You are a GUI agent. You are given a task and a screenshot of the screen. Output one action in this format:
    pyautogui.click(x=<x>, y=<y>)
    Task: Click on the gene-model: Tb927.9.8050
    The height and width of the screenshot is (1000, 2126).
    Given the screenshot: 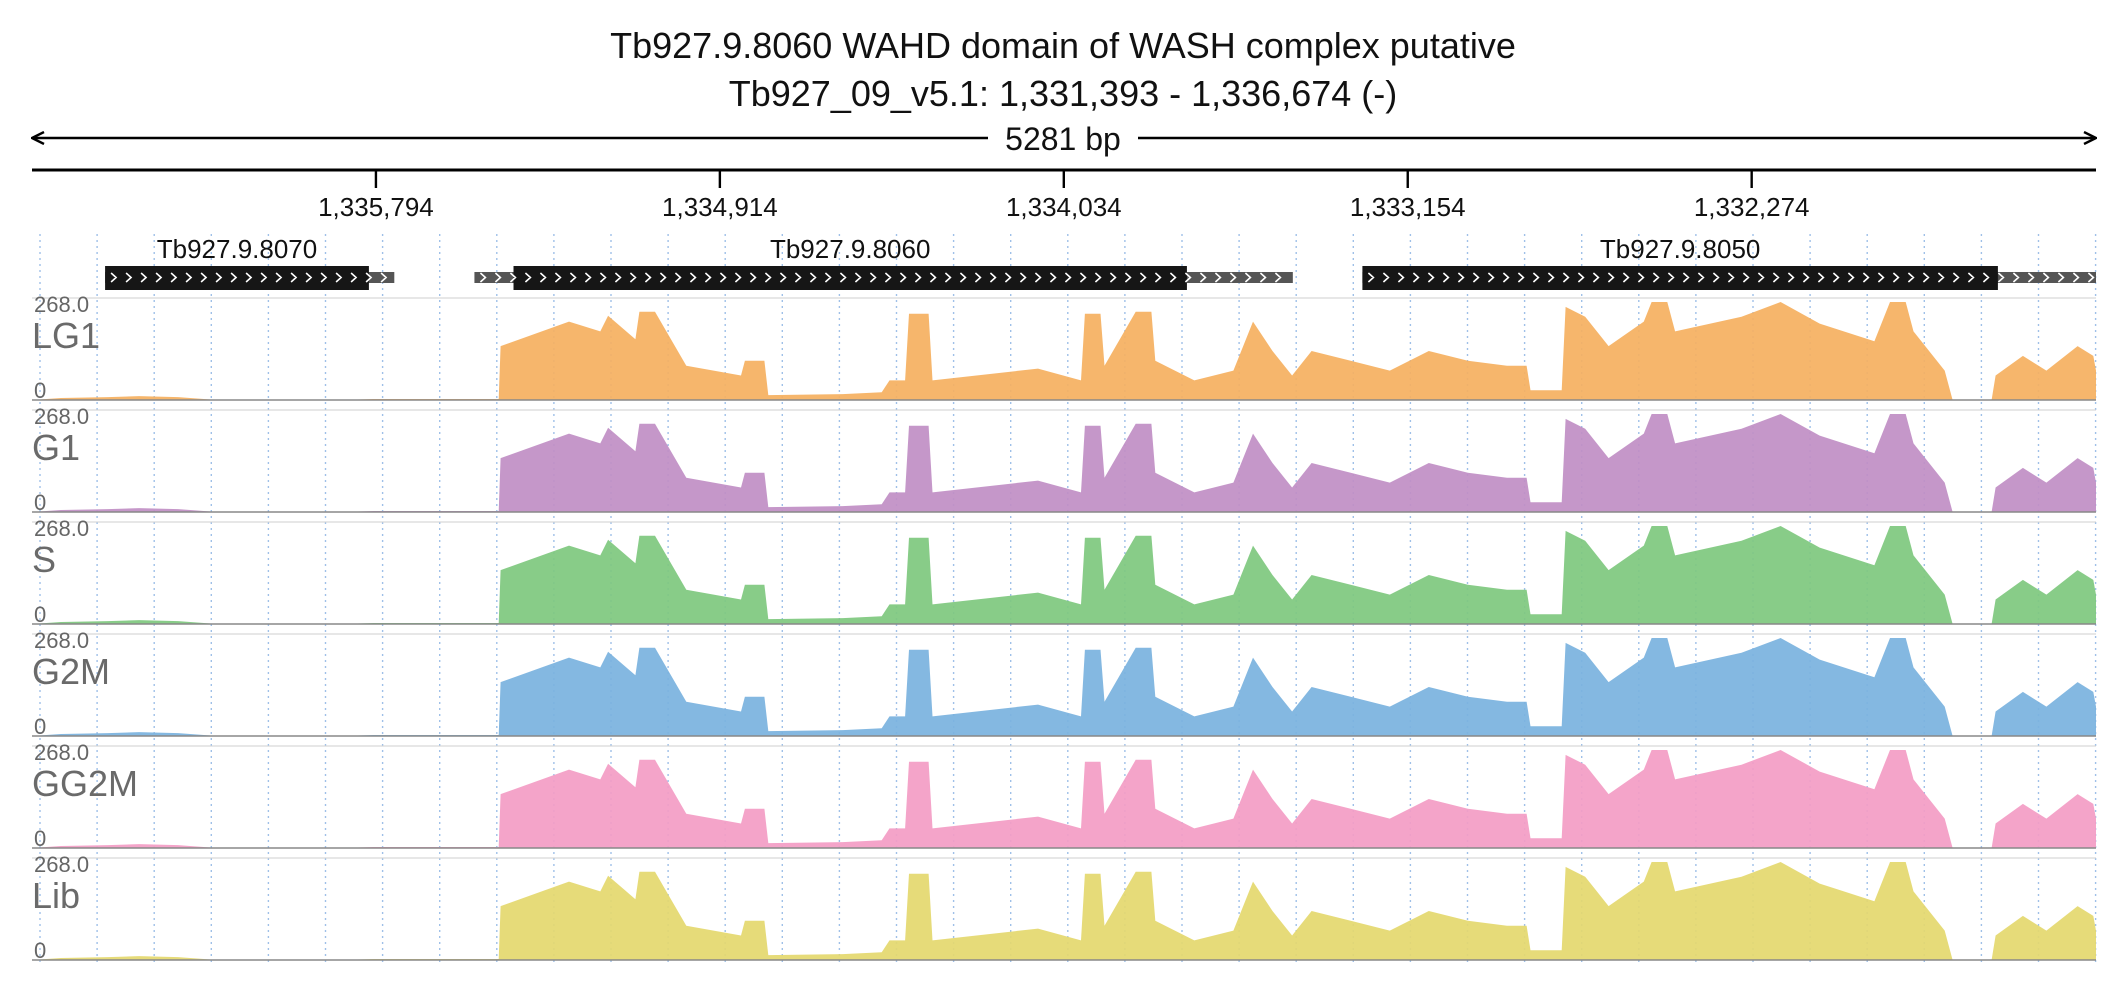 What is the action you would take?
    pyautogui.click(x=1729, y=262)
    